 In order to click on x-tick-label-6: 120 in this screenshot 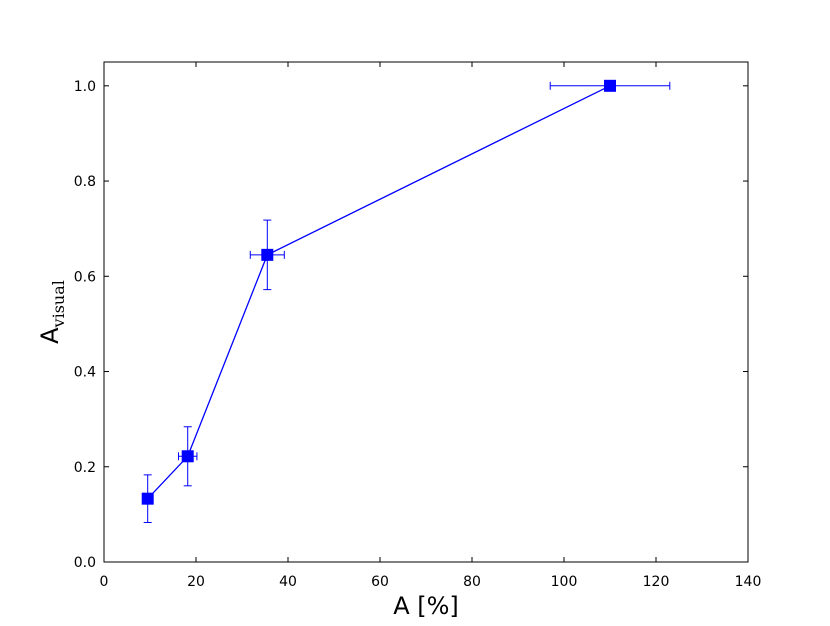, I will do `click(656, 582)`.